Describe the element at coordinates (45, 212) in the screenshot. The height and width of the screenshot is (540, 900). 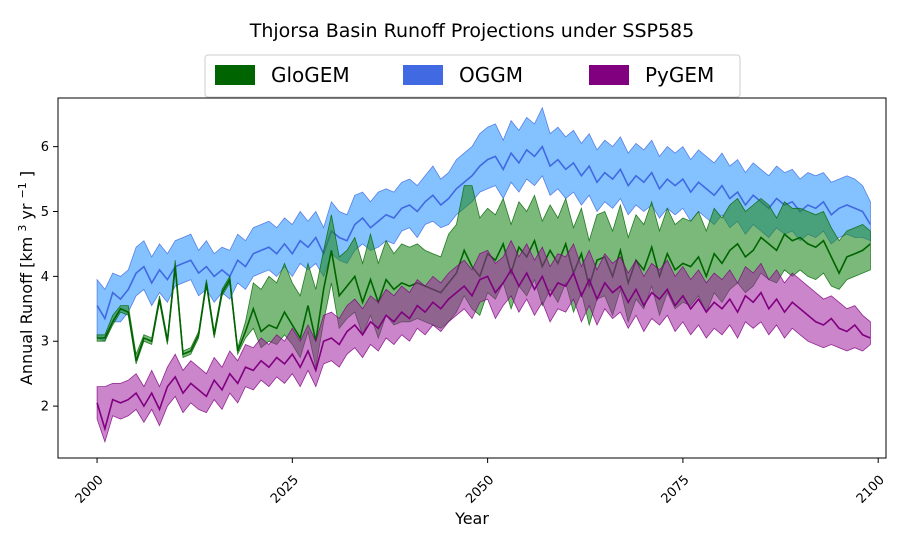
I see `y-tick-label: 5` at that location.